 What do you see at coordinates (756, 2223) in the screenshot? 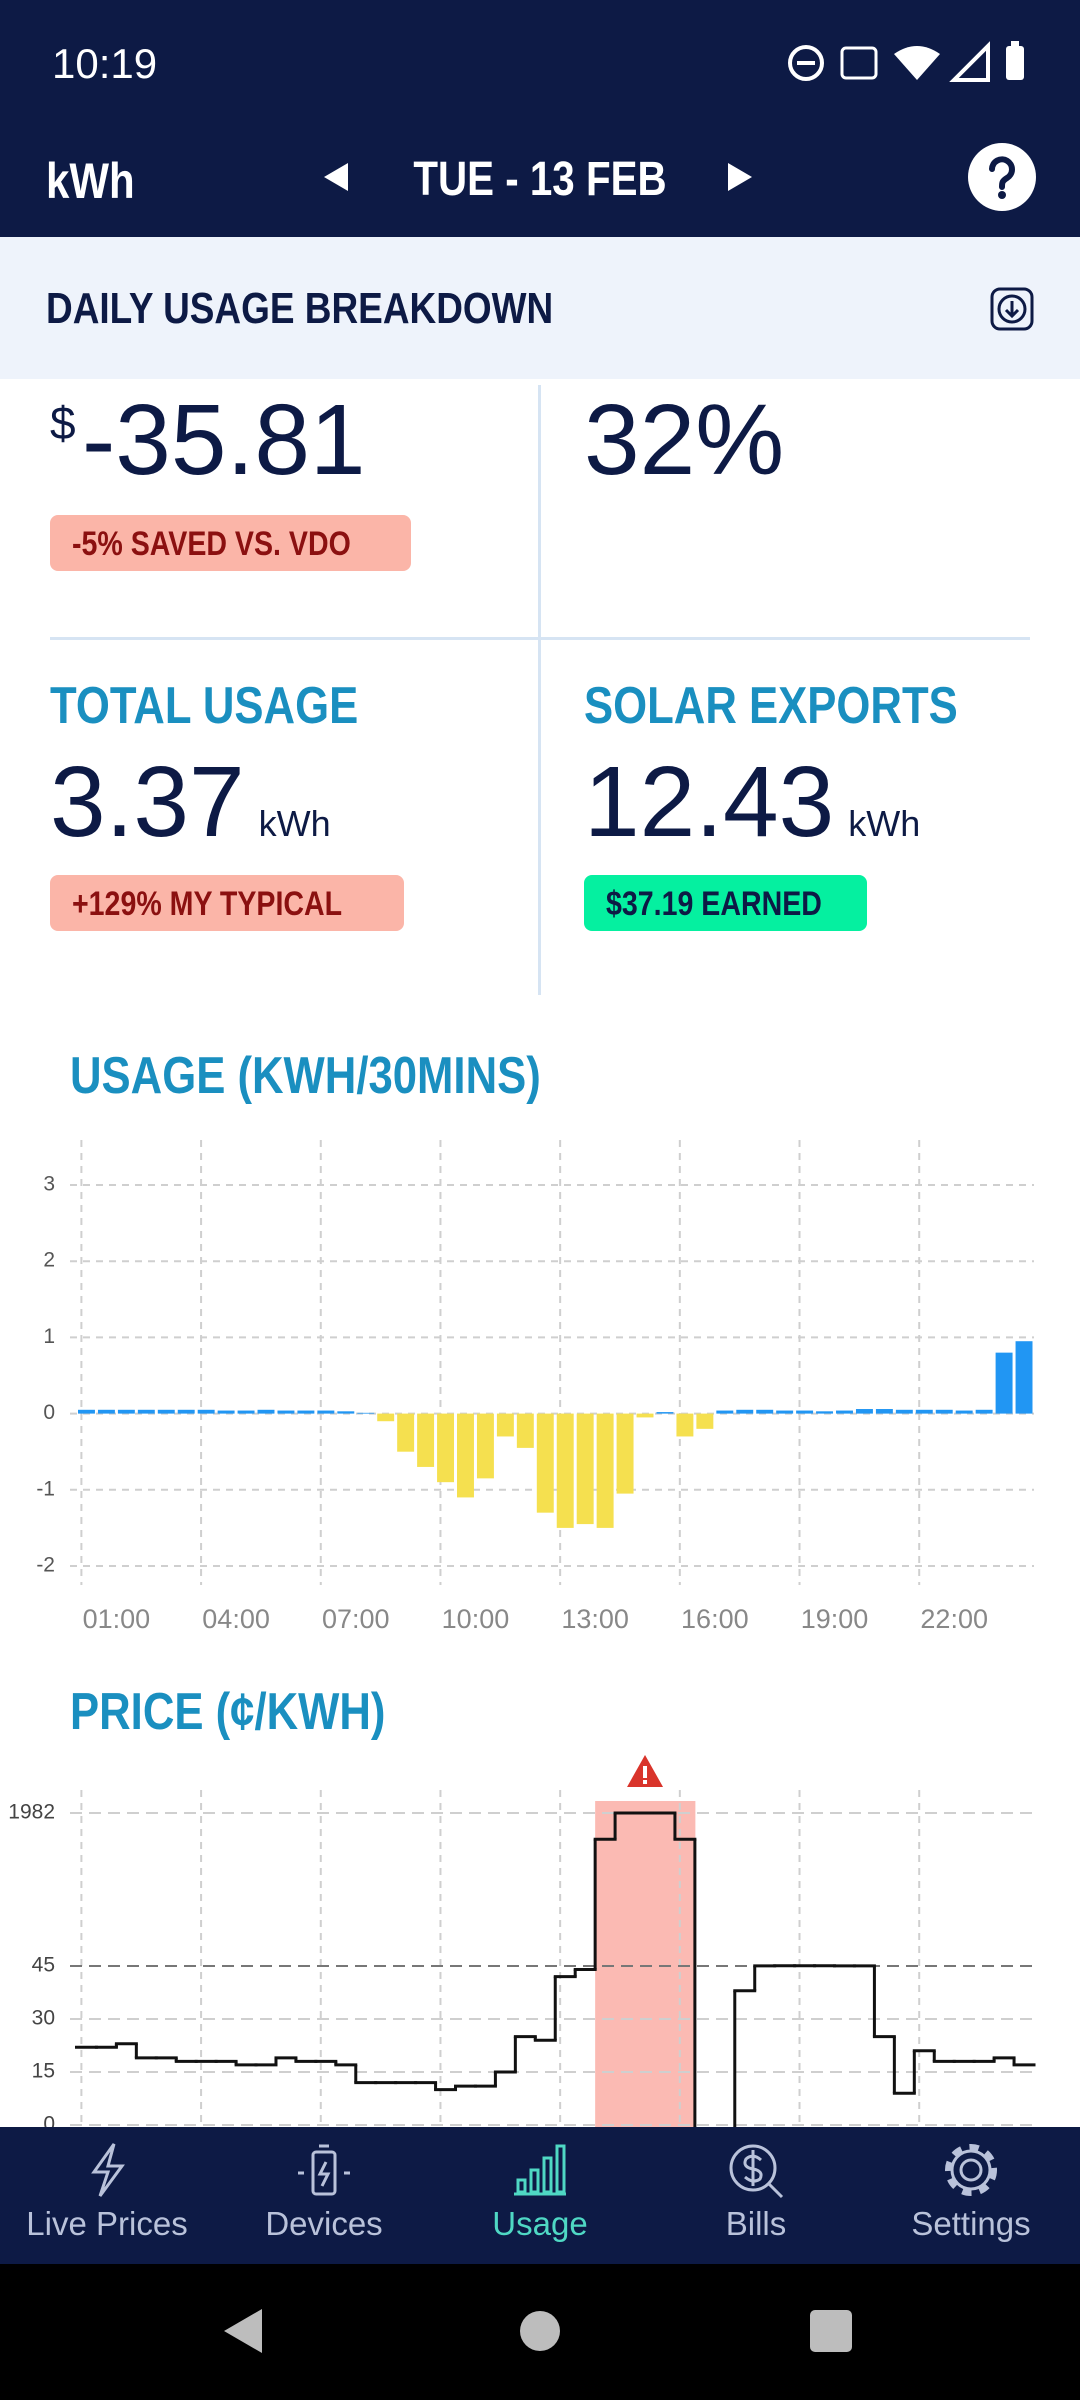
I see `nav-item: Bills` at bounding box center [756, 2223].